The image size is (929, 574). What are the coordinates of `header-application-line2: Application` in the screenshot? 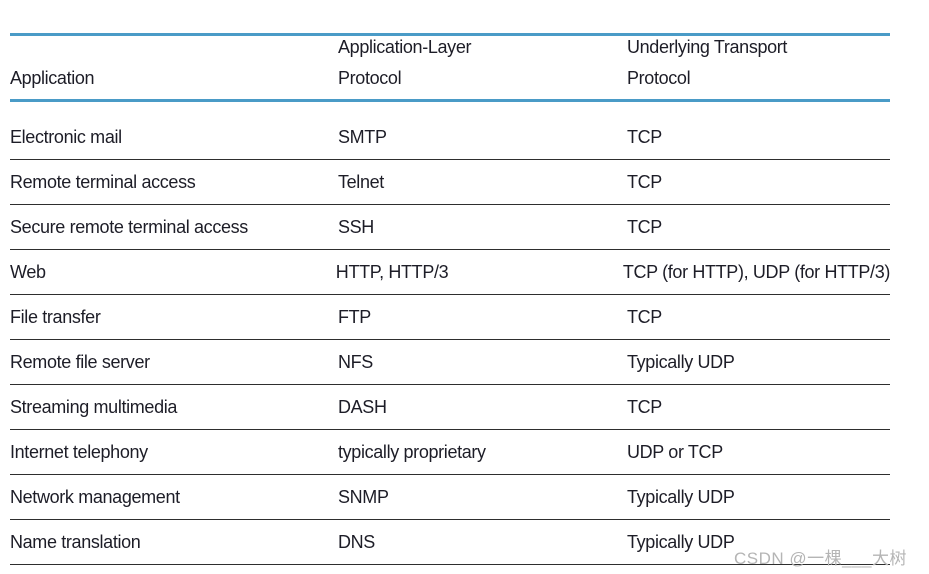 It's located at (52, 78).